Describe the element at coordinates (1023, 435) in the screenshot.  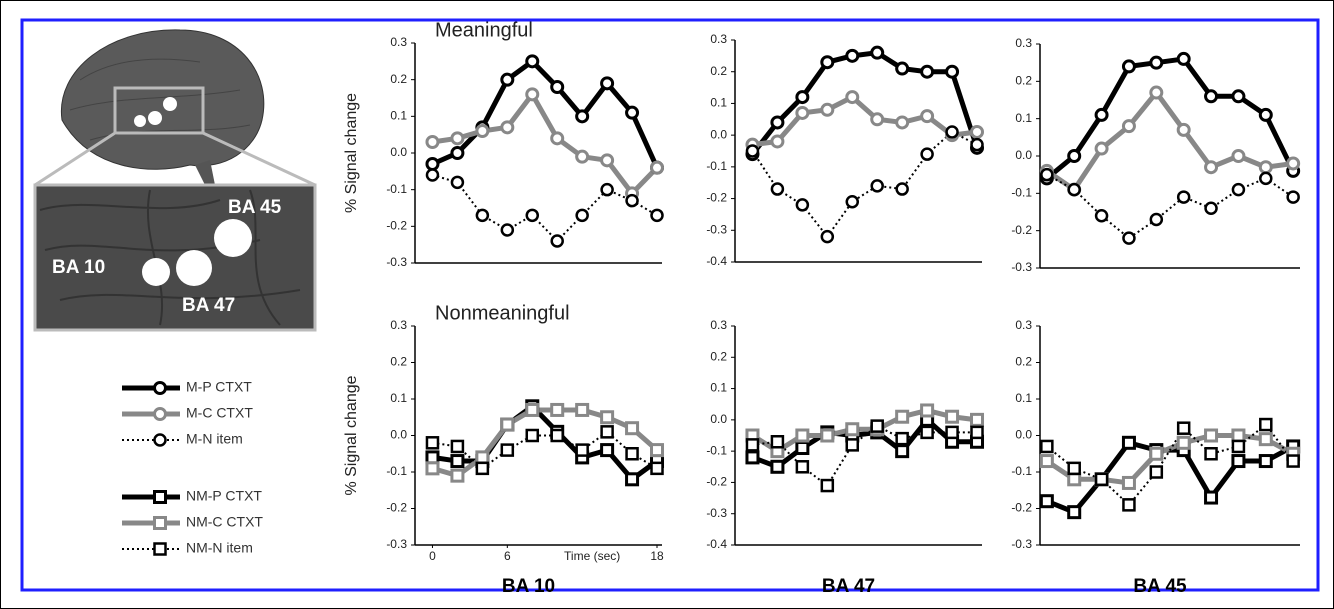
I see `y-tick-label: 0.0` at that location.